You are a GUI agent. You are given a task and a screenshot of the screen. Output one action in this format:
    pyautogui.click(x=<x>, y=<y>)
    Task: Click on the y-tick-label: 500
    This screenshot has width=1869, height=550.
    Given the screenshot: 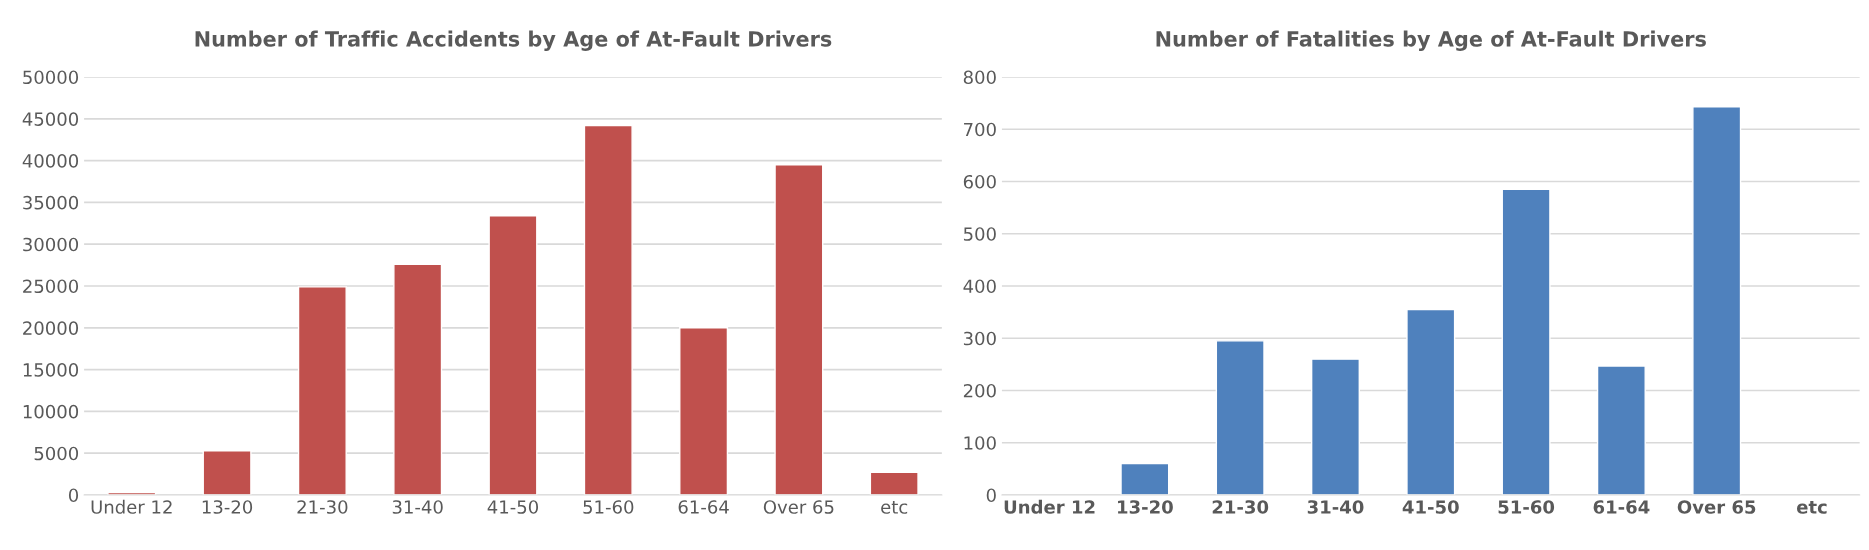 What is the action you would take?
    pyautogui.click(x=979, y=234)
    